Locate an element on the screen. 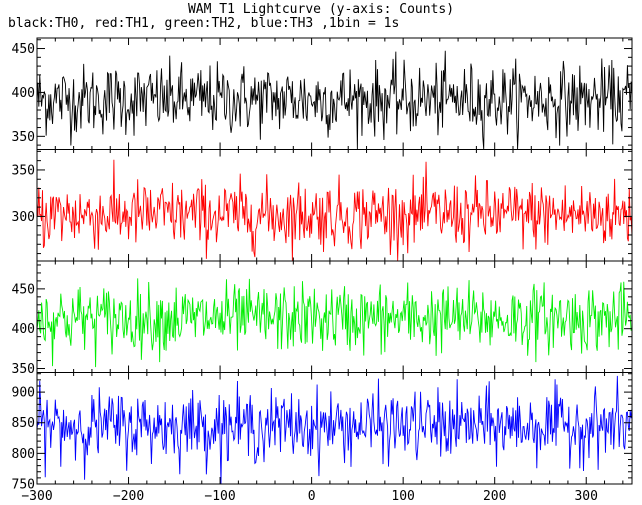 The image size is (642, 505). x-tick-label: −200 is located at coordinates (128, 496).